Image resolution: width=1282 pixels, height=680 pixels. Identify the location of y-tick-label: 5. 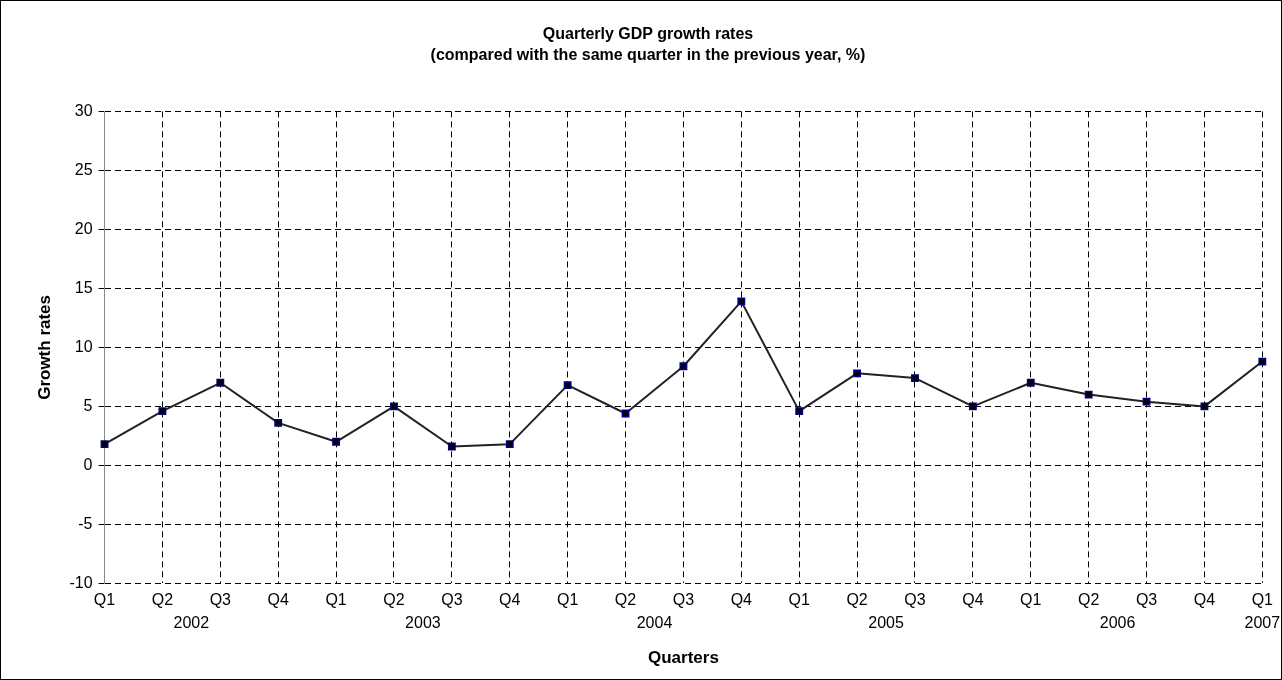
(88, 405).